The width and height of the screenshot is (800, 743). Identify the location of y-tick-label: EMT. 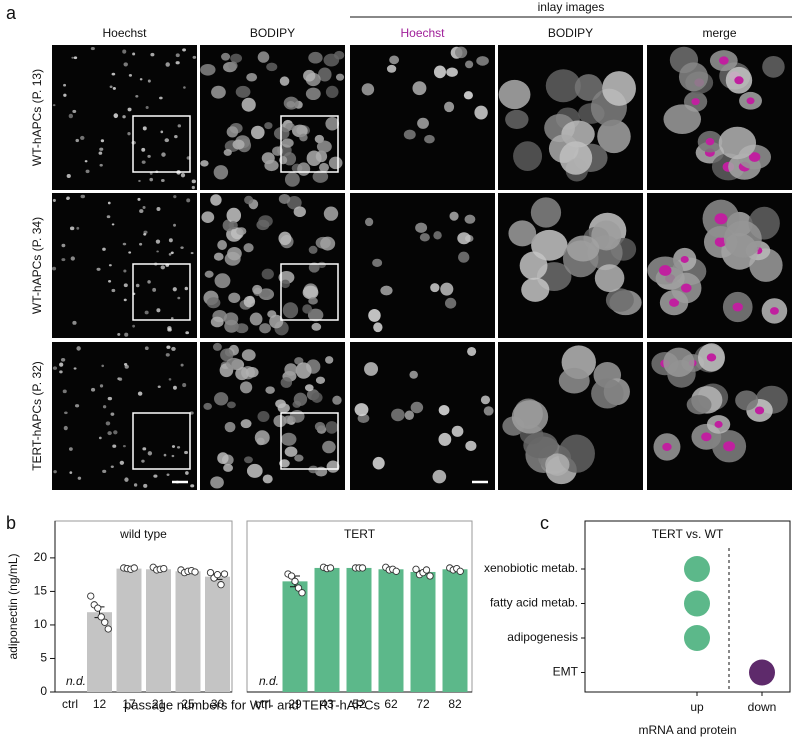
(566, 672).